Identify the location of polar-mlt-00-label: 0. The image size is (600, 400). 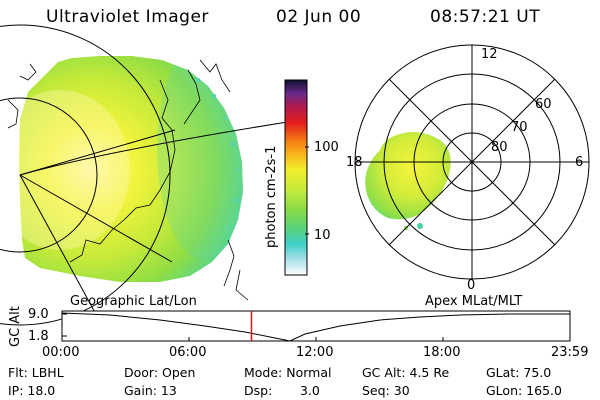
(471, 285).